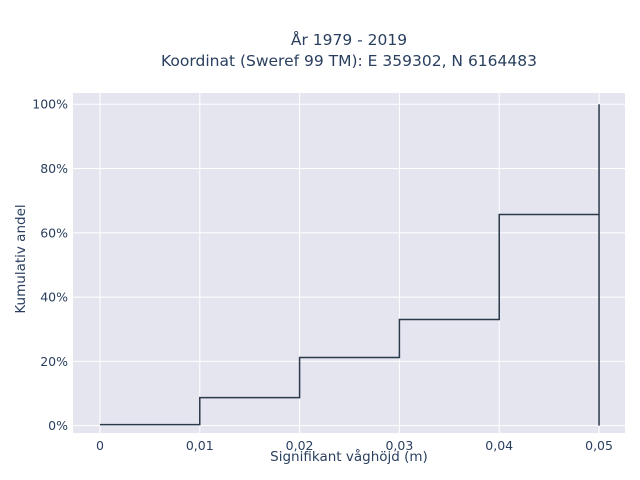 This screenshot has height=480, width=640. What do you see at coordinates (21, 258) in the screenshot?
I see `y-axis-title: Kumulativ andel` at bounding box center [21, 258].